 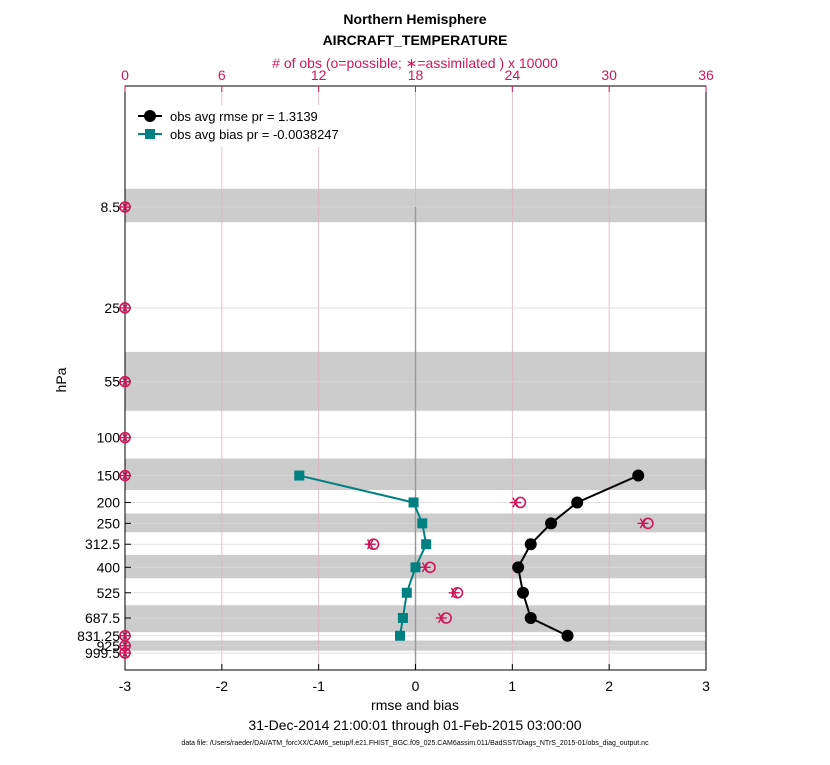 What do you see at coordinates (706, 686) in the screenshot?
I see `x-tick-label-6: 3` at bounding box center [706, 686].